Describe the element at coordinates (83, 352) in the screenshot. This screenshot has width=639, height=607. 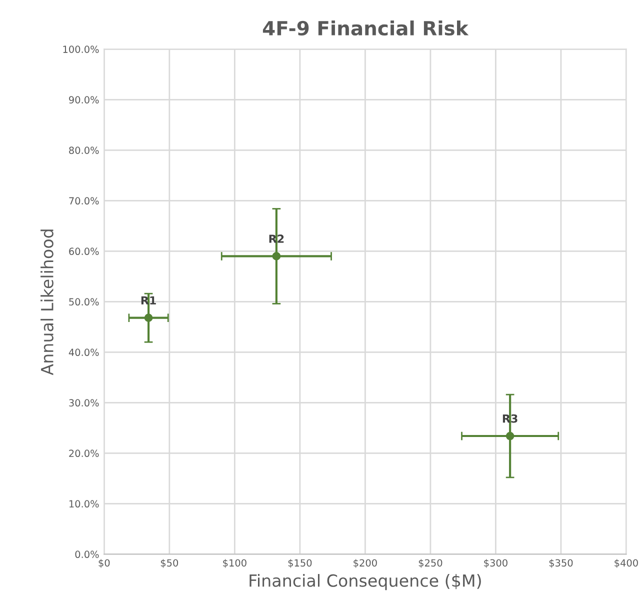
I see `y-tick-label: 40.0%` at that location.